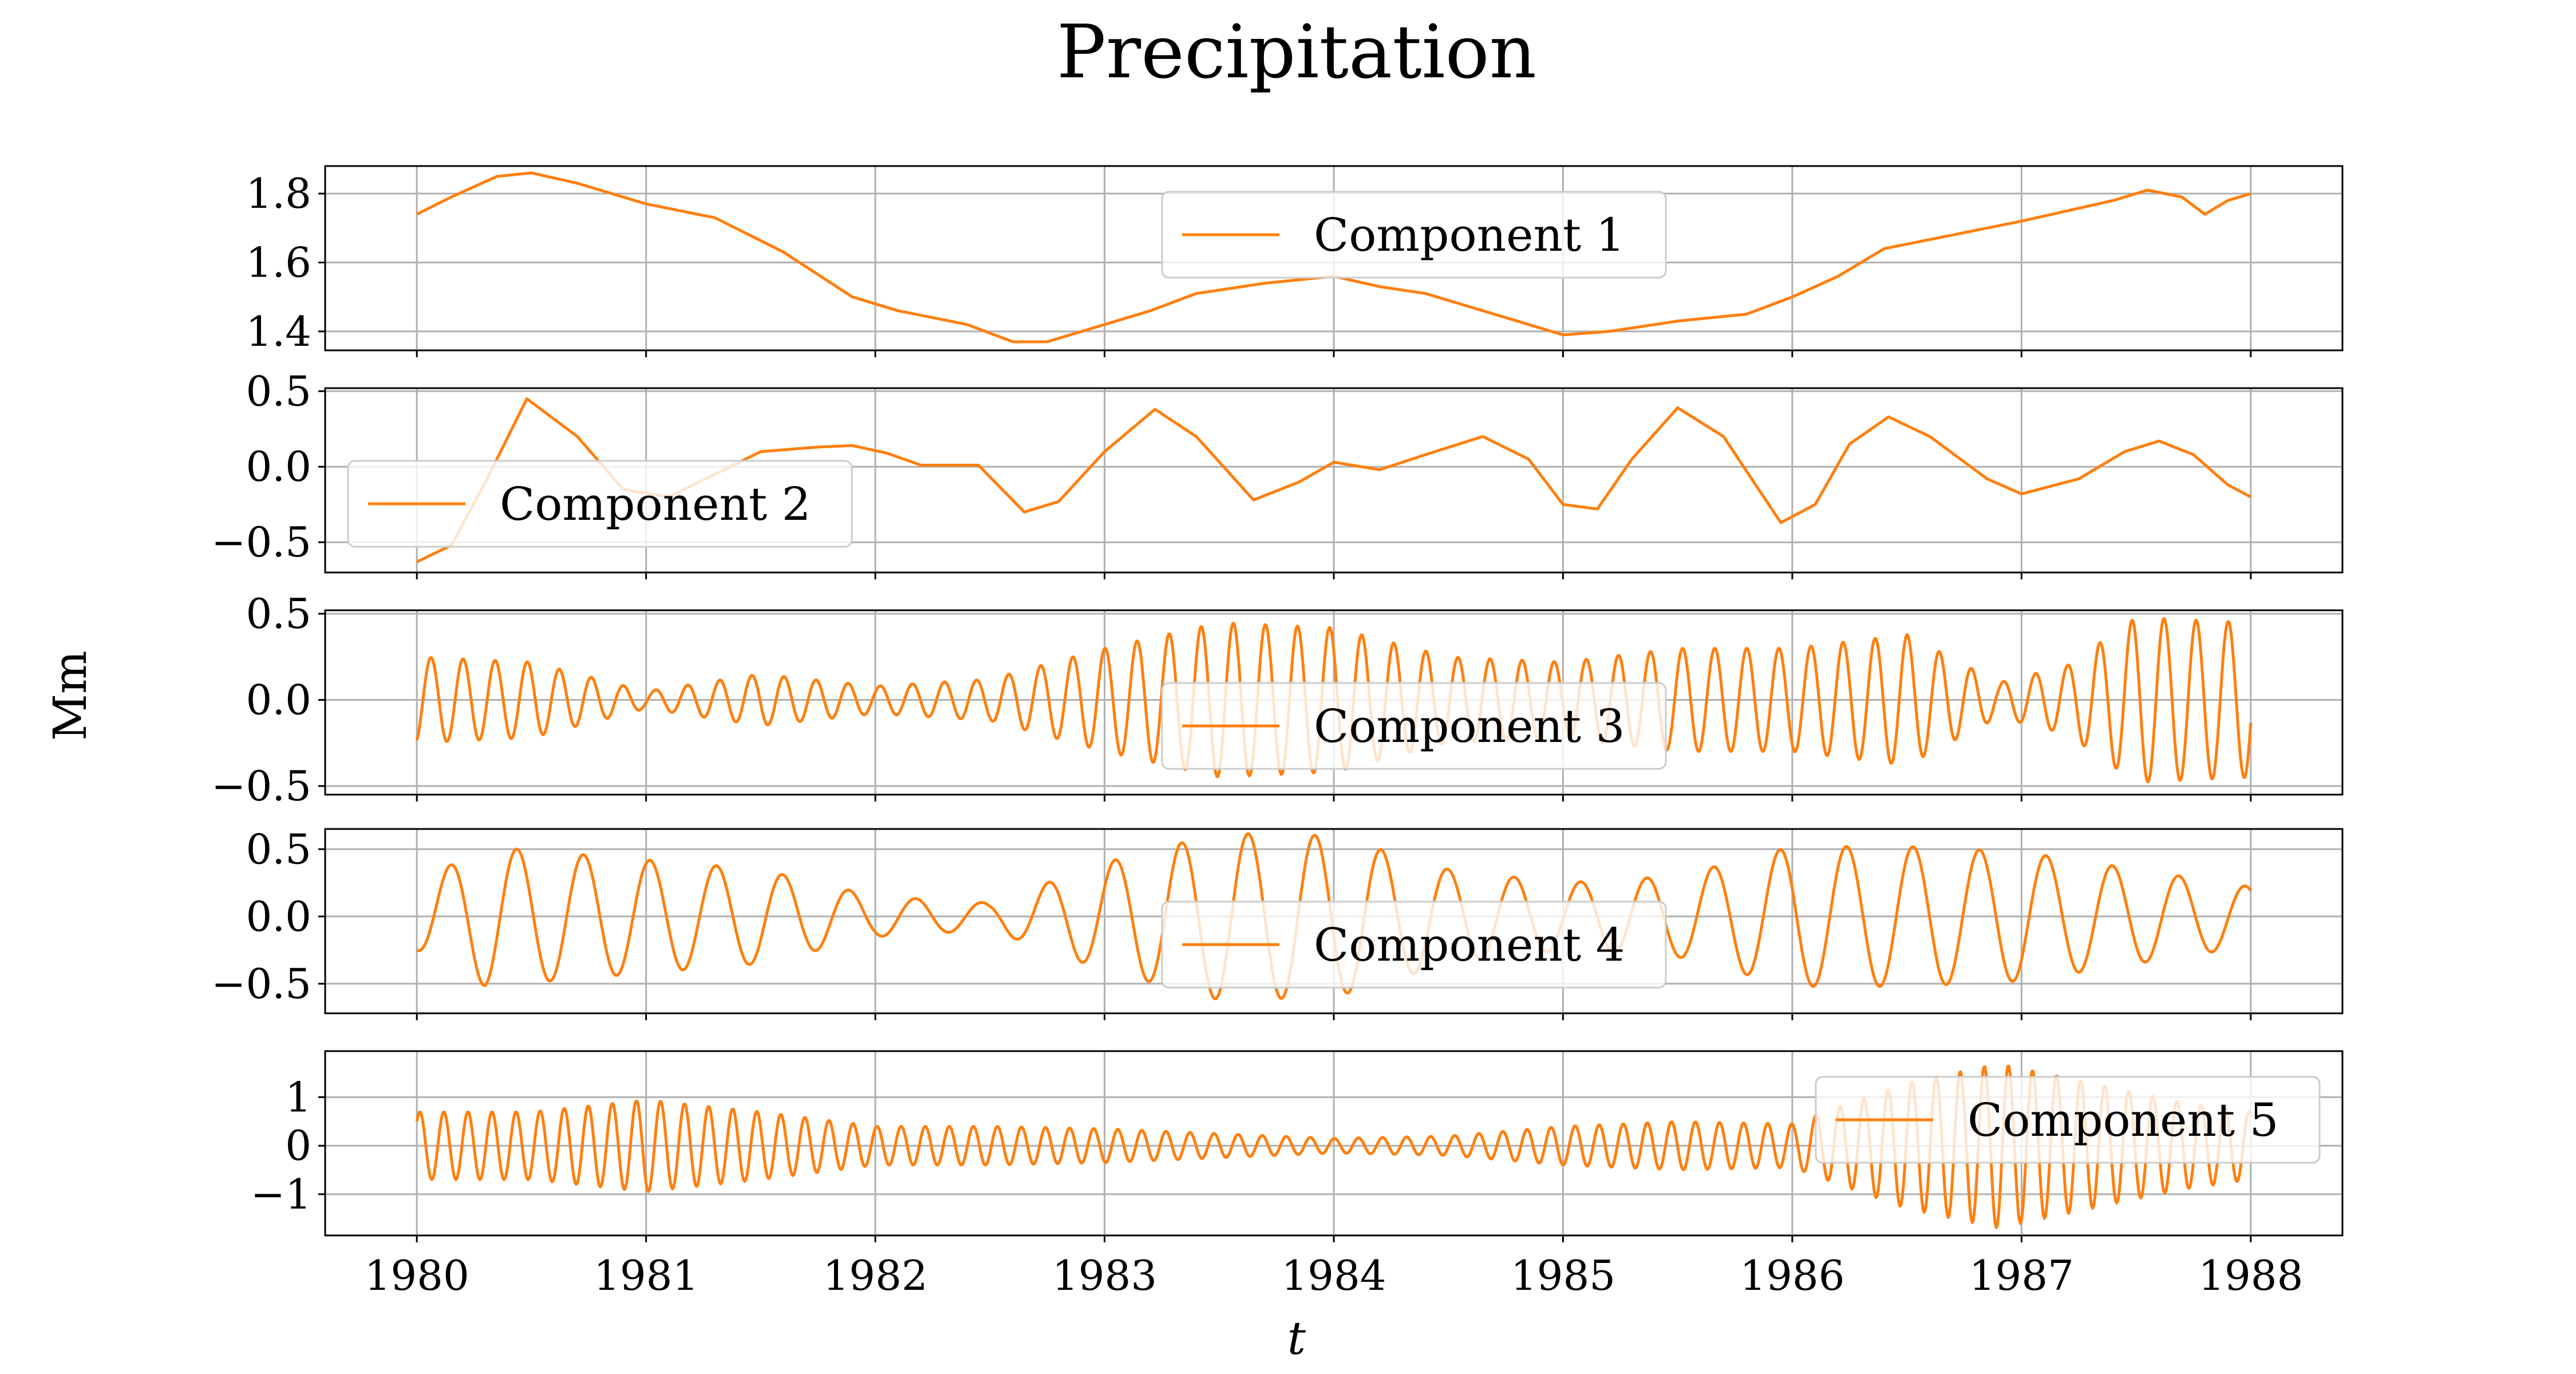 This screenshot has height=1374, width=2576. What do you see at coordinates (278, 331) in the screenshot?
I see `y-tick-label: 1.4` at bounding box center [278, 331].